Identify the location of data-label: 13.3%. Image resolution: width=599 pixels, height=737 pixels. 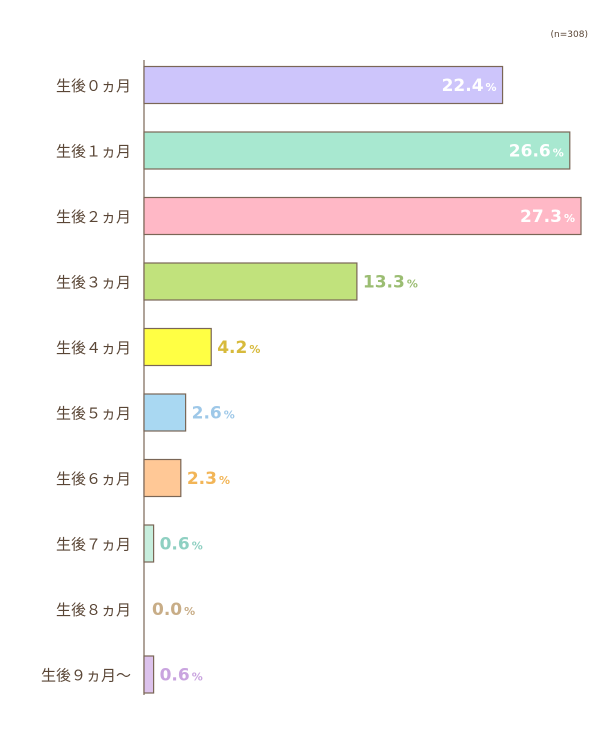
(390, 283).